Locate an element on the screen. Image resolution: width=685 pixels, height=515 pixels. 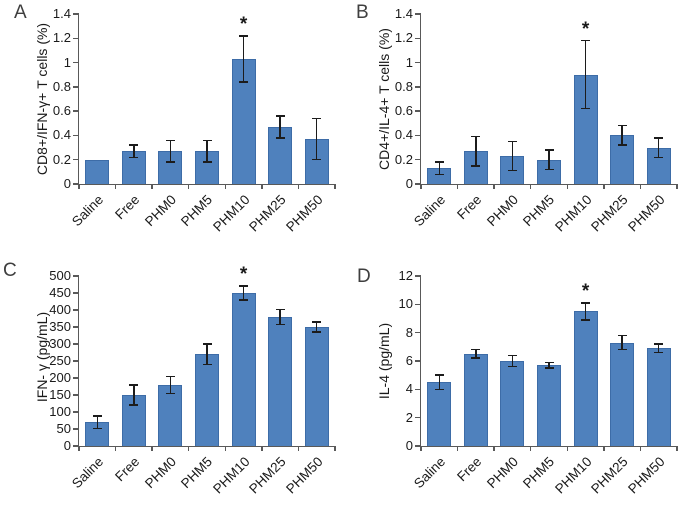
y-tick-label: 0.2 is located at coordinates (61, 159).